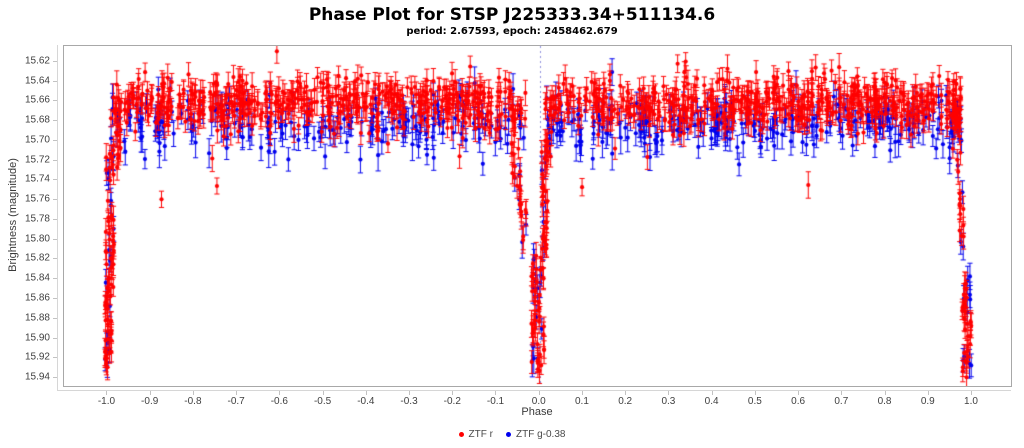 The width and height of the screenshot is (1024, 448). Describe the element at coordinates (37, 377) in the screenshot. I see `y-tick-label: 15.94` at that location.